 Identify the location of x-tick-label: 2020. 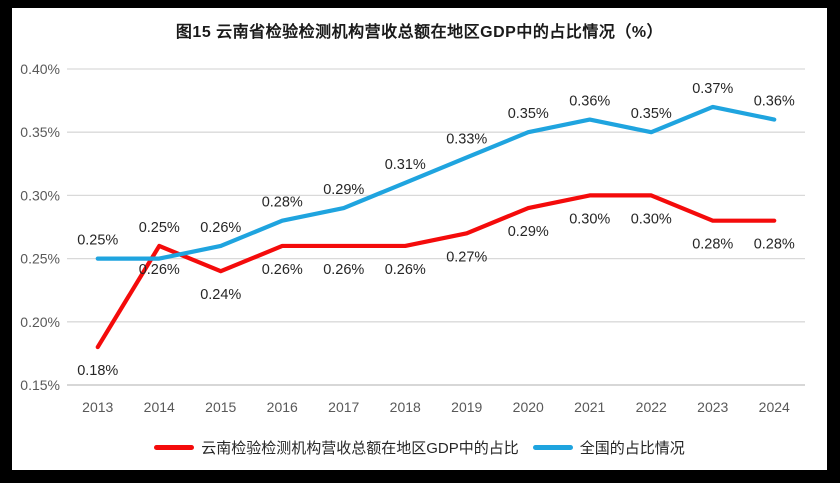
(528, 407).